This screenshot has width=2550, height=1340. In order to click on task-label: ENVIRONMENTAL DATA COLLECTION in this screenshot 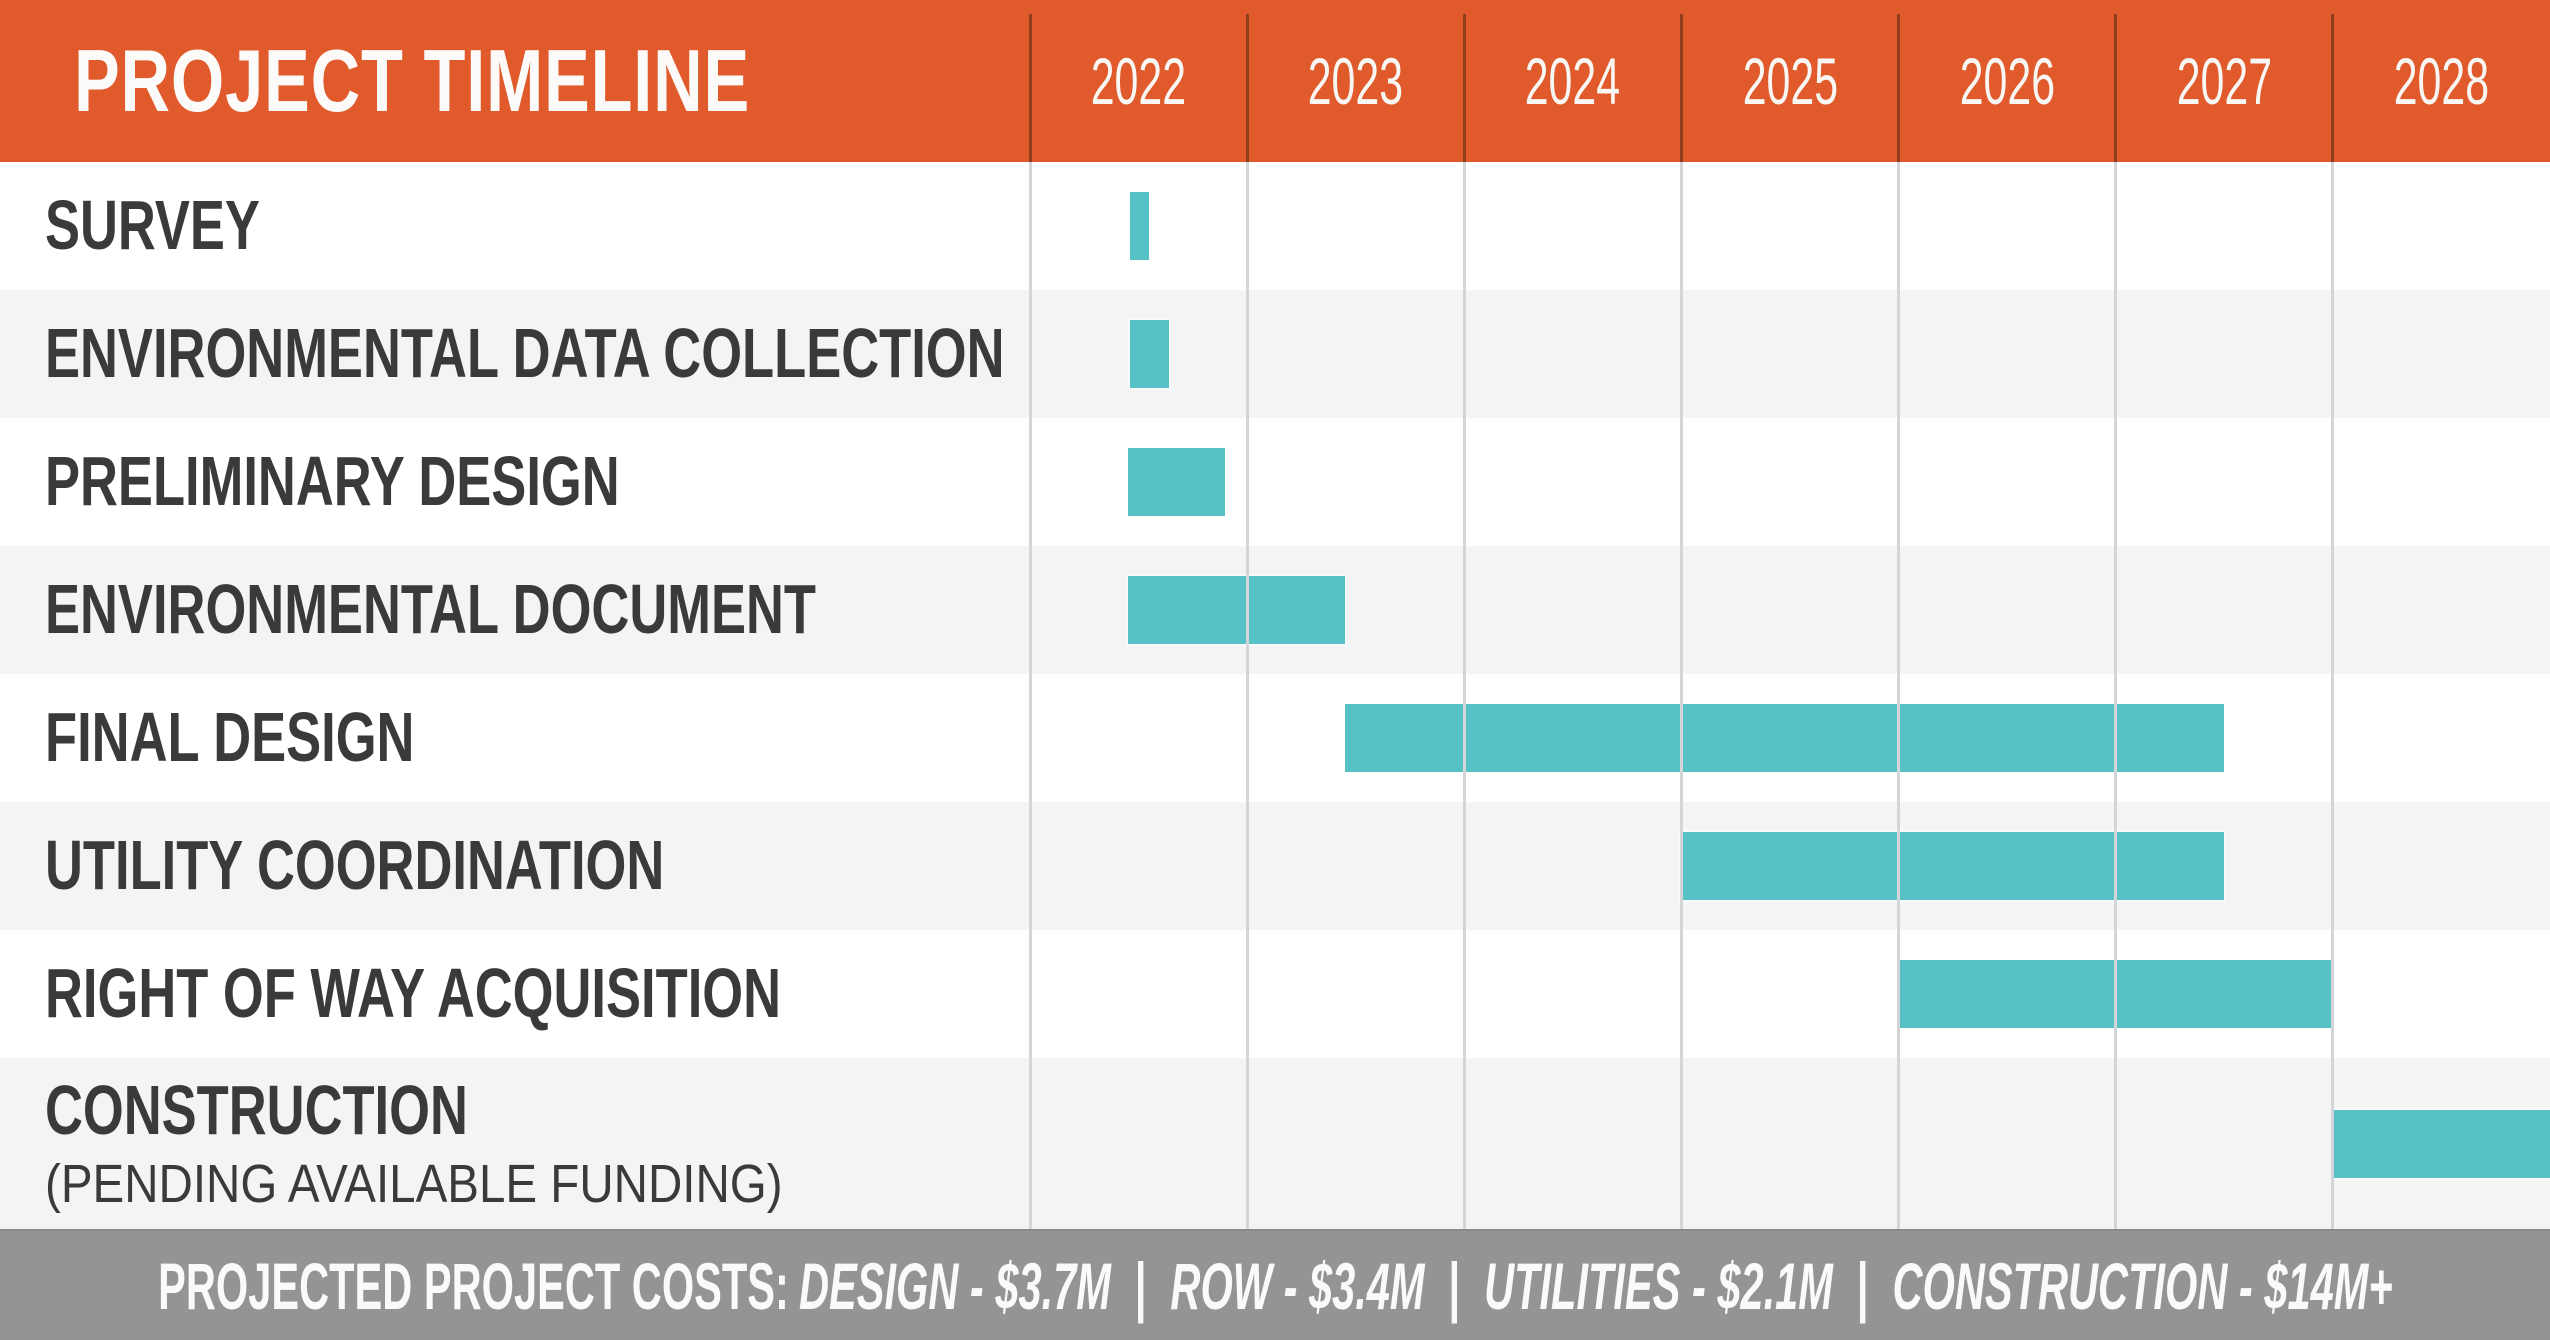, I will do `click(525, 353)`.